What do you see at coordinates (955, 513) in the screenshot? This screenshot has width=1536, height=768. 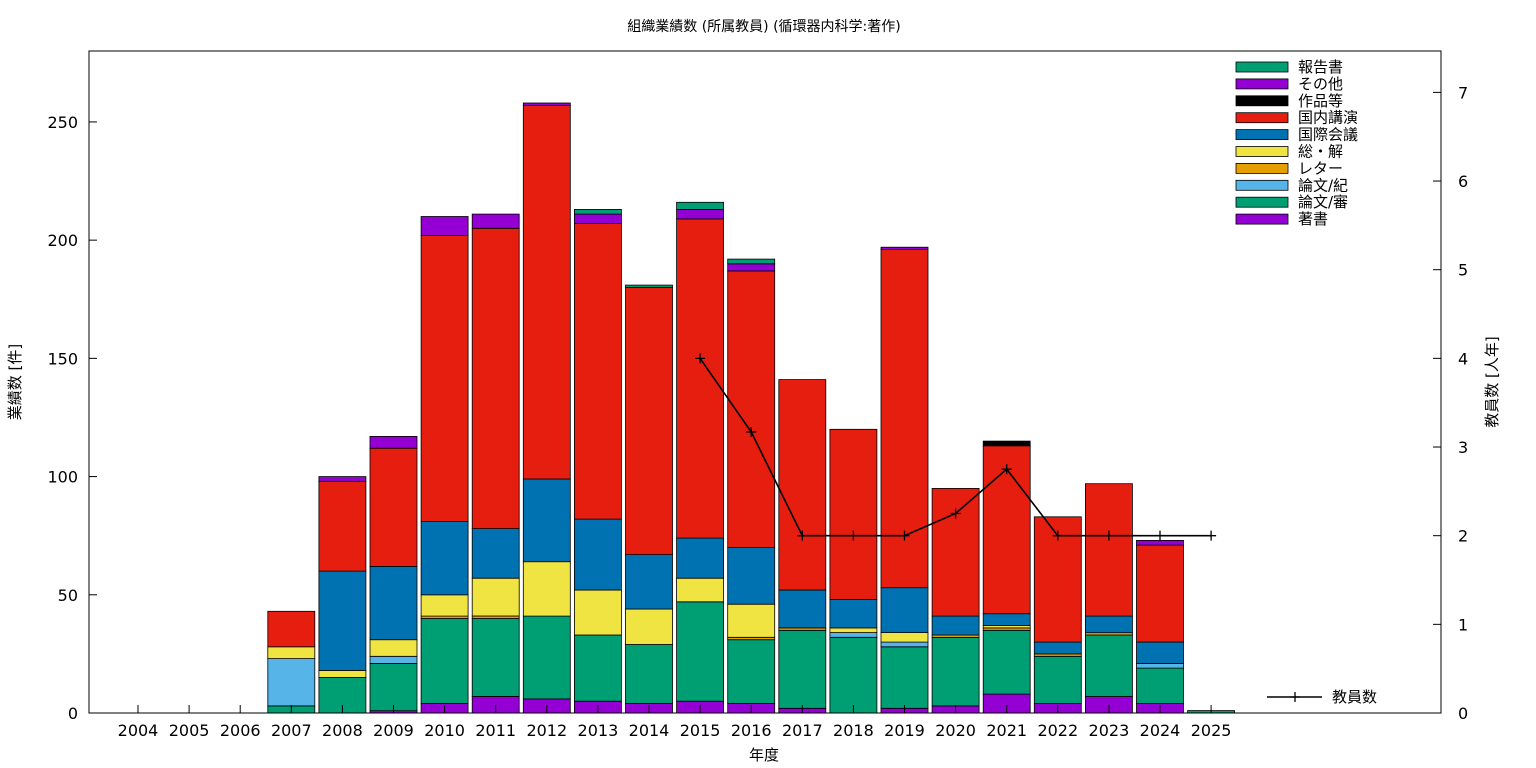 I see `line-point-2020` at bounding box center [955, 513].